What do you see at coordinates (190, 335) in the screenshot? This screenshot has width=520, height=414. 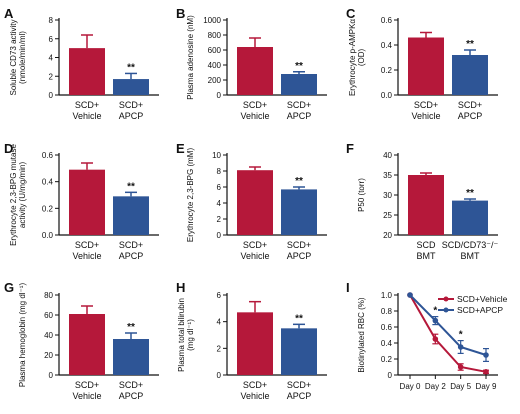 I see `y-axis-label: (mg dl⁻¹)` at bounding box center [190, 335].